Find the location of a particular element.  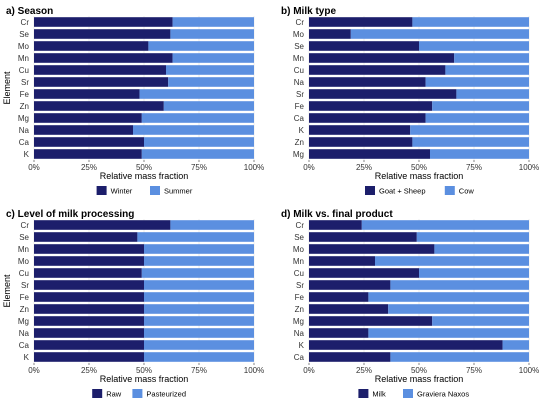

legend-label: Raw is located at coordinates (114, 394).